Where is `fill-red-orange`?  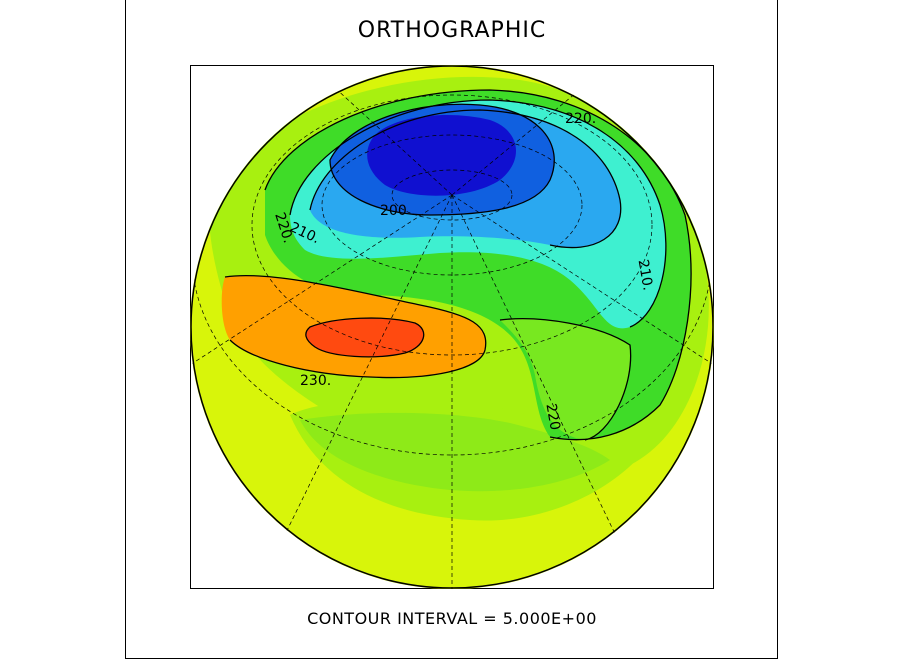 fill-red-orange is located at coordinates (364, 337).